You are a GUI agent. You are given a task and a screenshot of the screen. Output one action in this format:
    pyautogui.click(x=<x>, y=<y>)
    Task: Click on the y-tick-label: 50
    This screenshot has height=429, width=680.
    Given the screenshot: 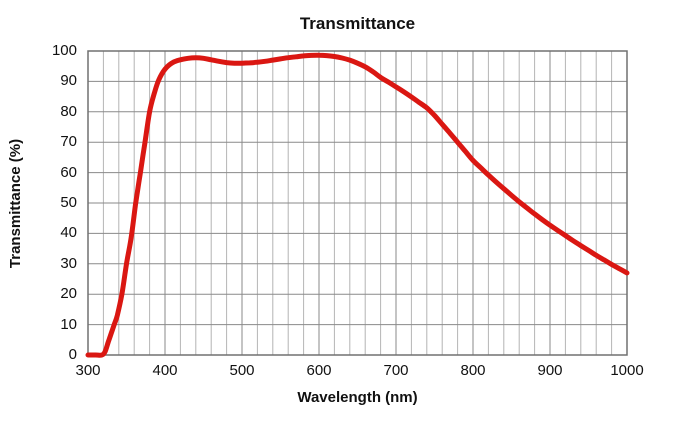 What is the action you would take?
    pyautogui.click(x=68, y=202)
    